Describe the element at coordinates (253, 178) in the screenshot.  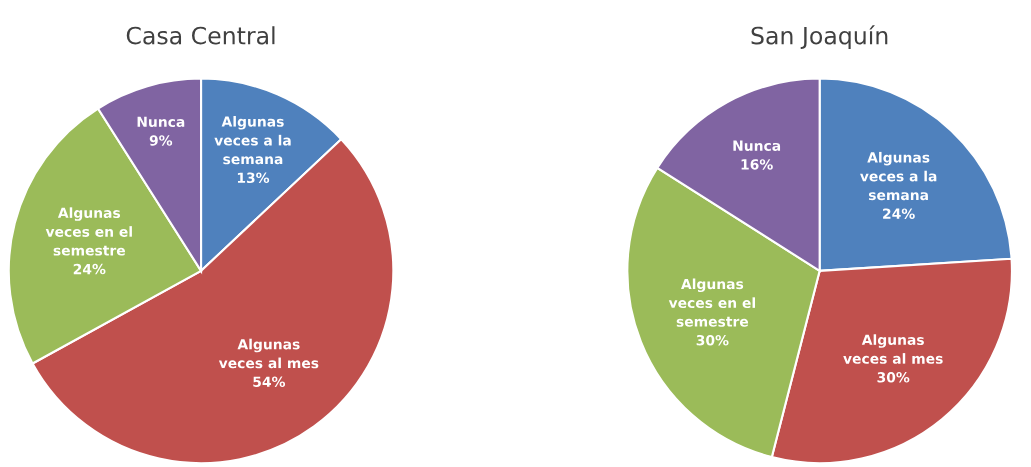
I see `data-label: 13%` at that location.